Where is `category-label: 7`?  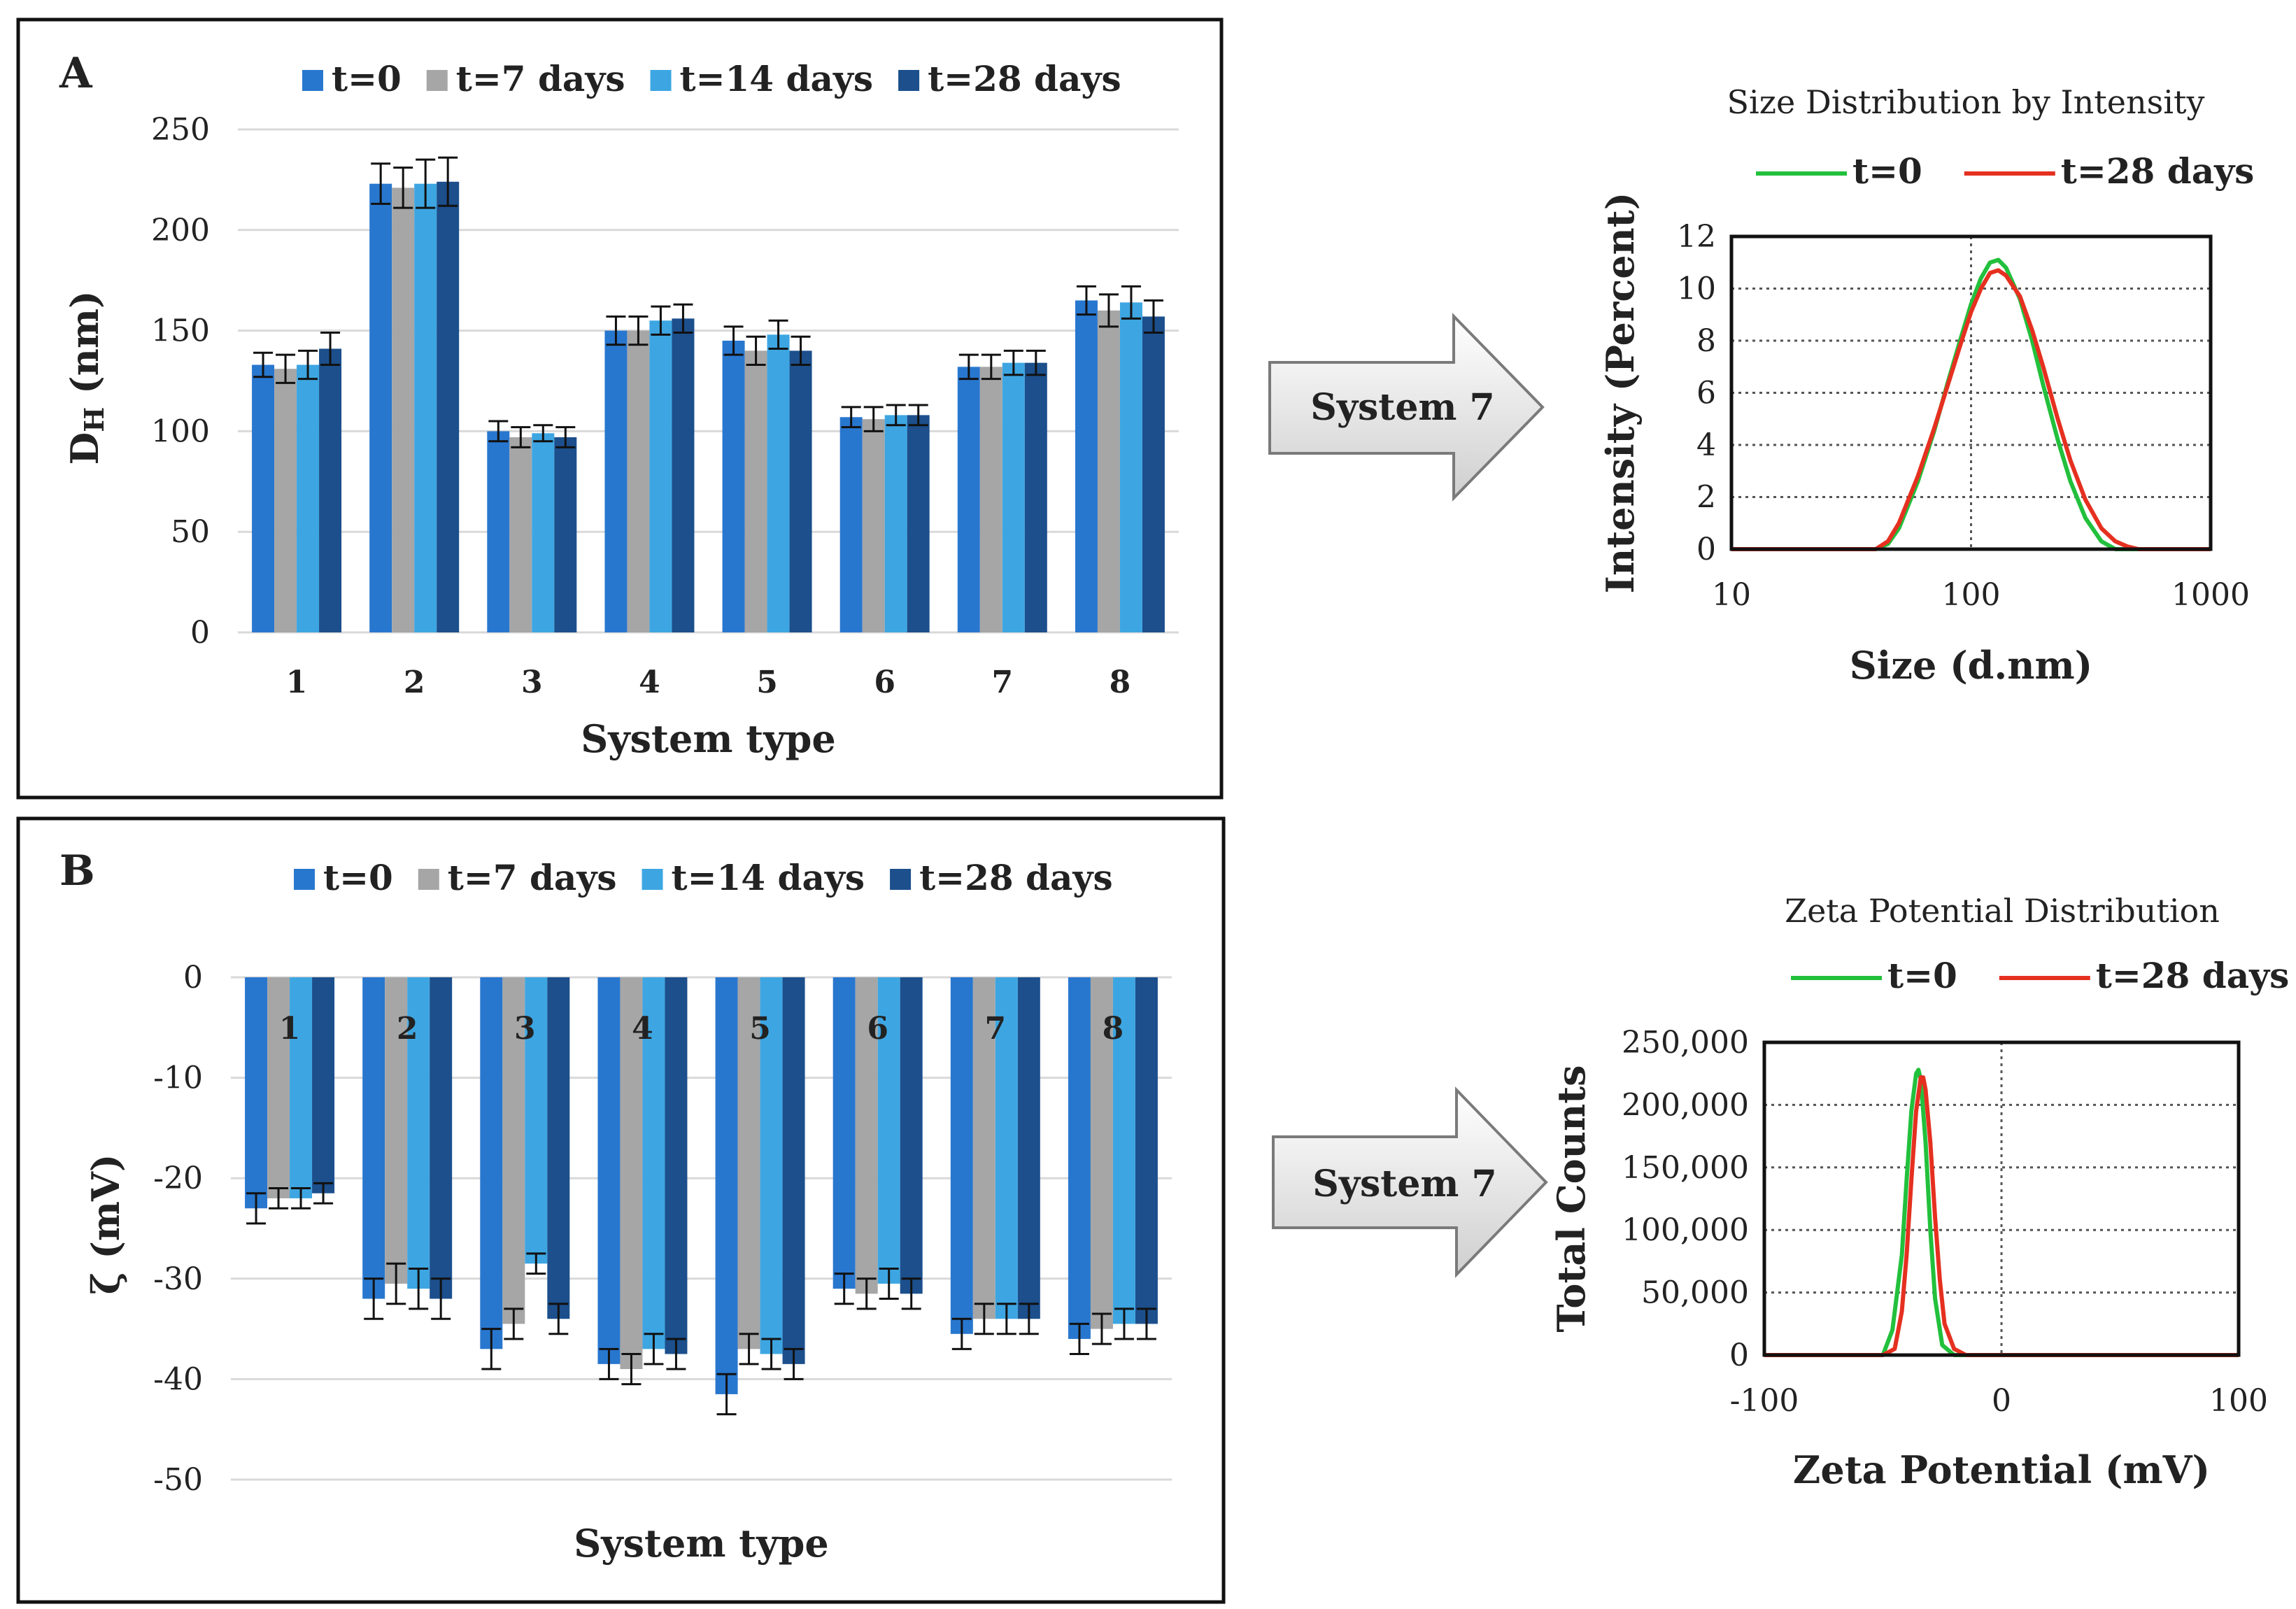
category-label: 7 is located at coordinates (1003, 683).